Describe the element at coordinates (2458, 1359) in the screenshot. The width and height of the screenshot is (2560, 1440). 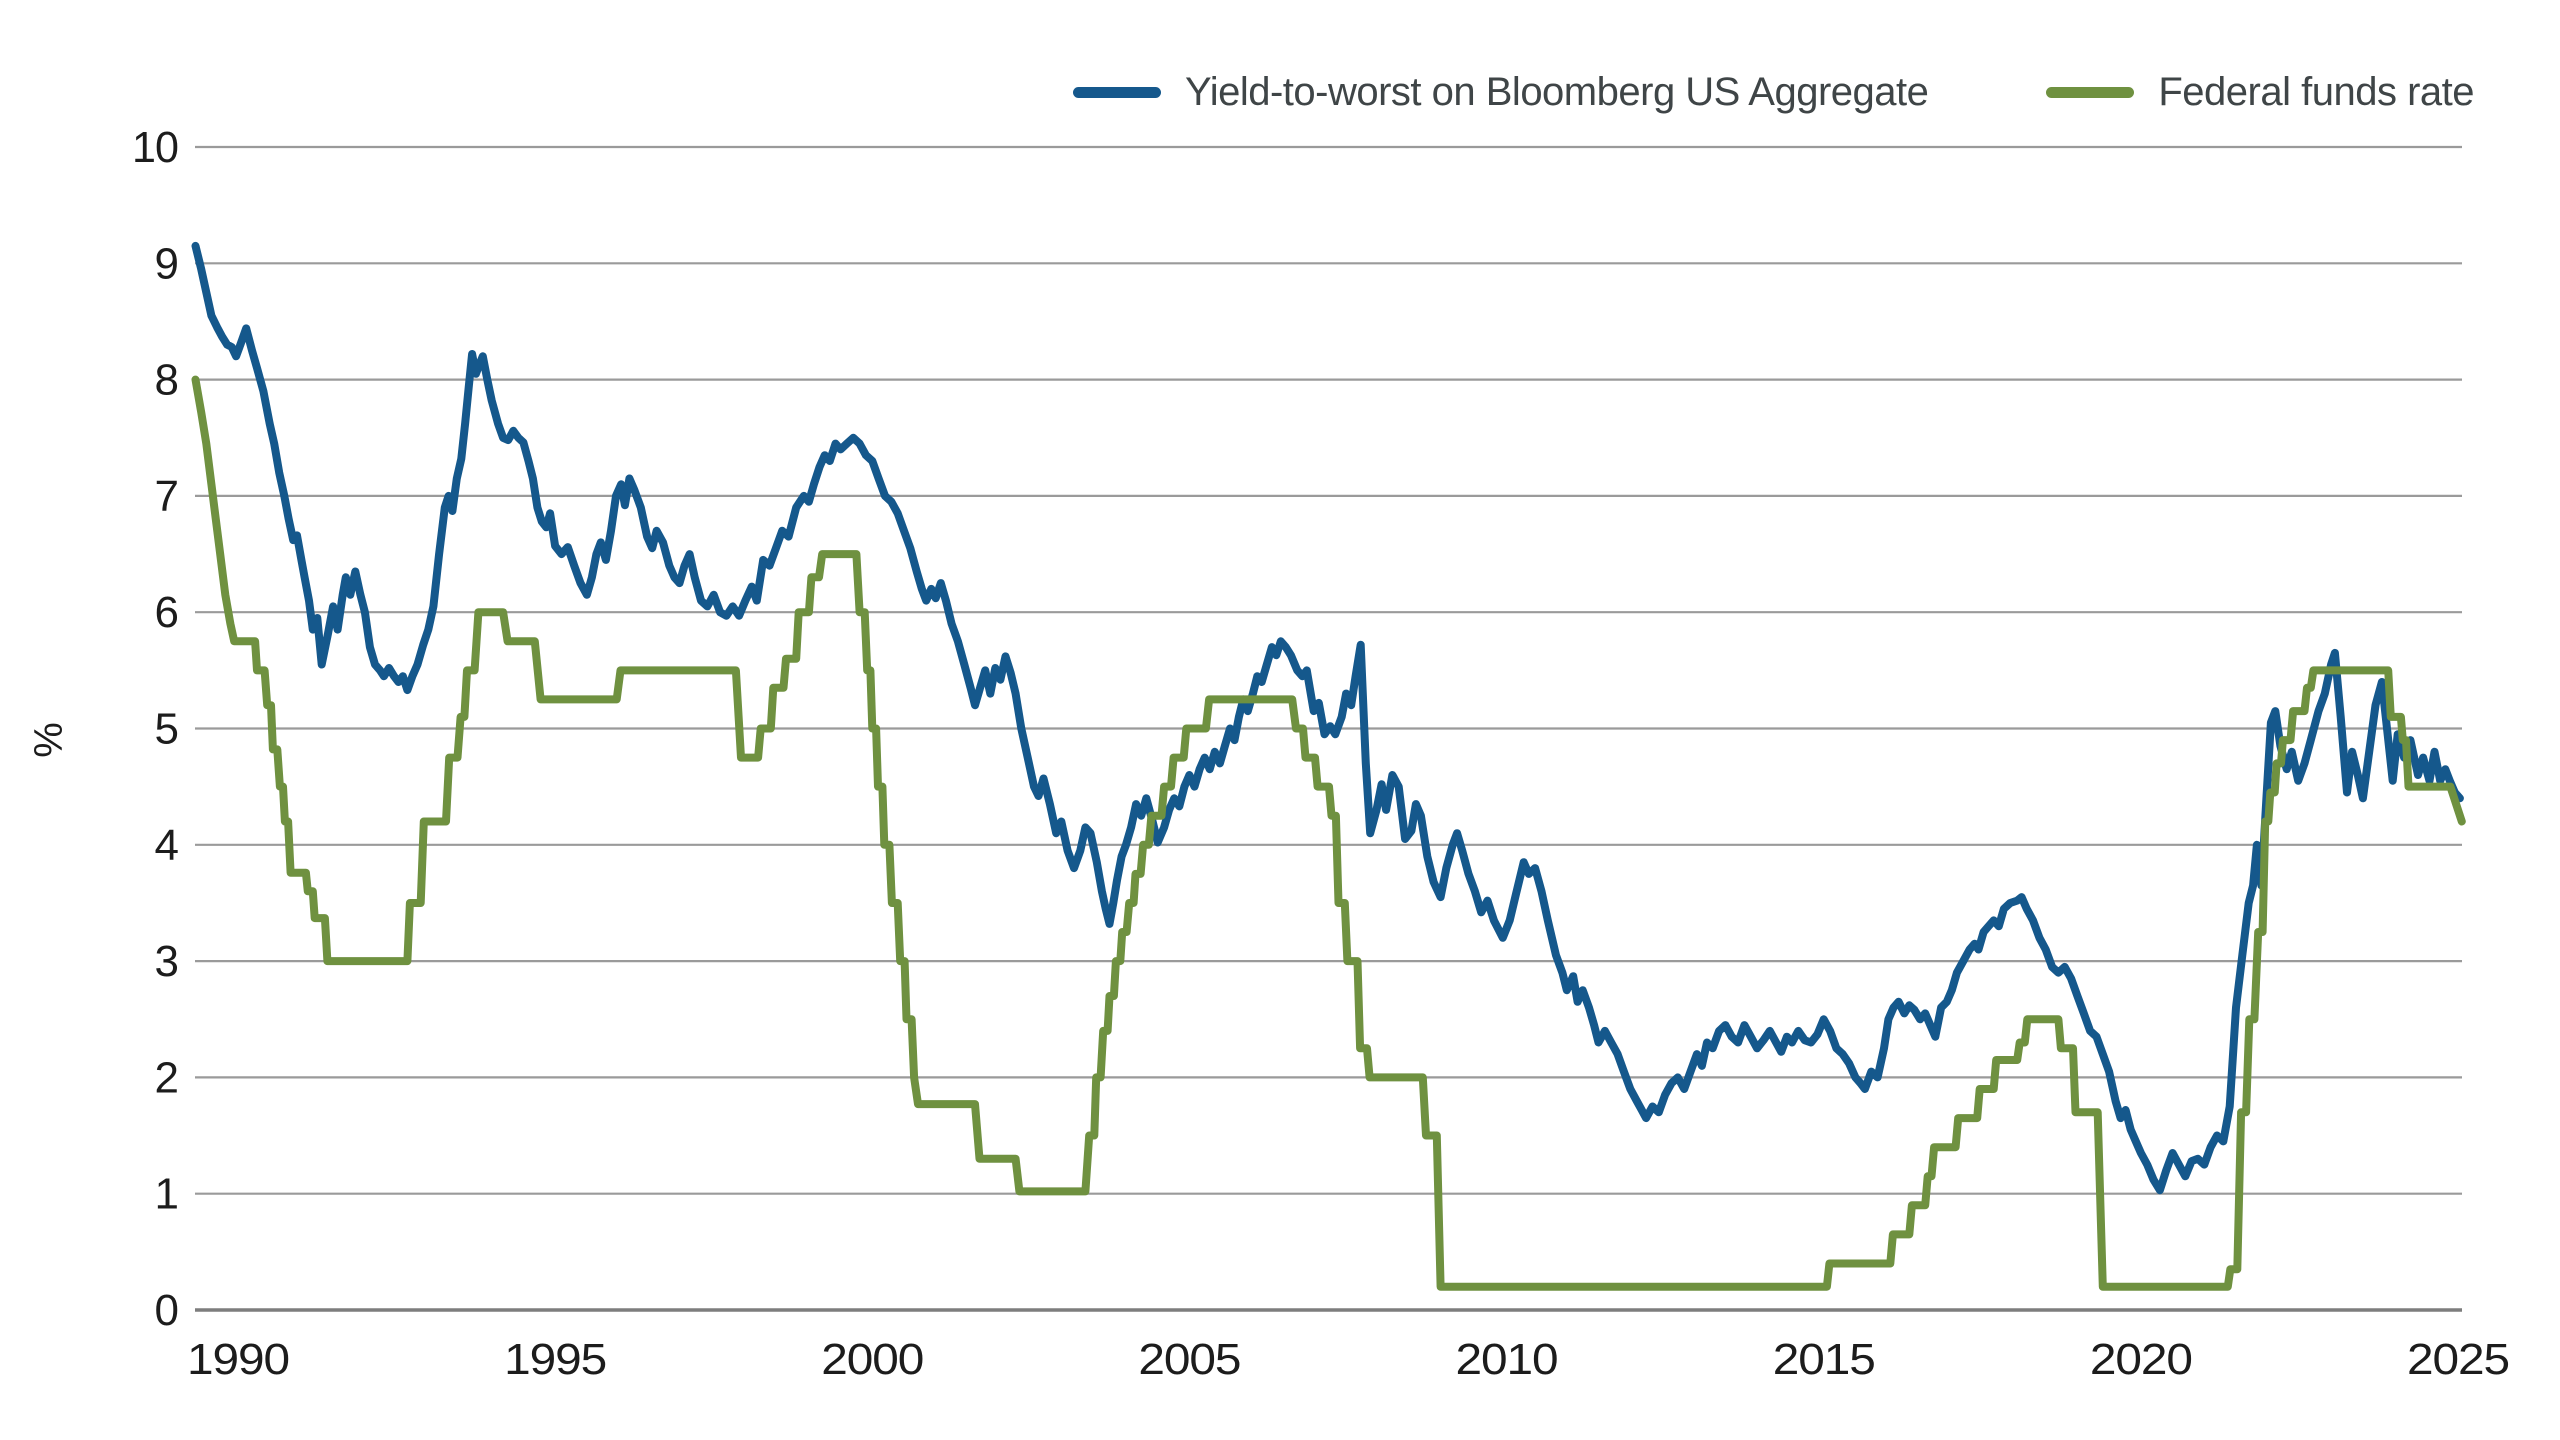
I see `x-tick-label-2025: 2025` at that location.